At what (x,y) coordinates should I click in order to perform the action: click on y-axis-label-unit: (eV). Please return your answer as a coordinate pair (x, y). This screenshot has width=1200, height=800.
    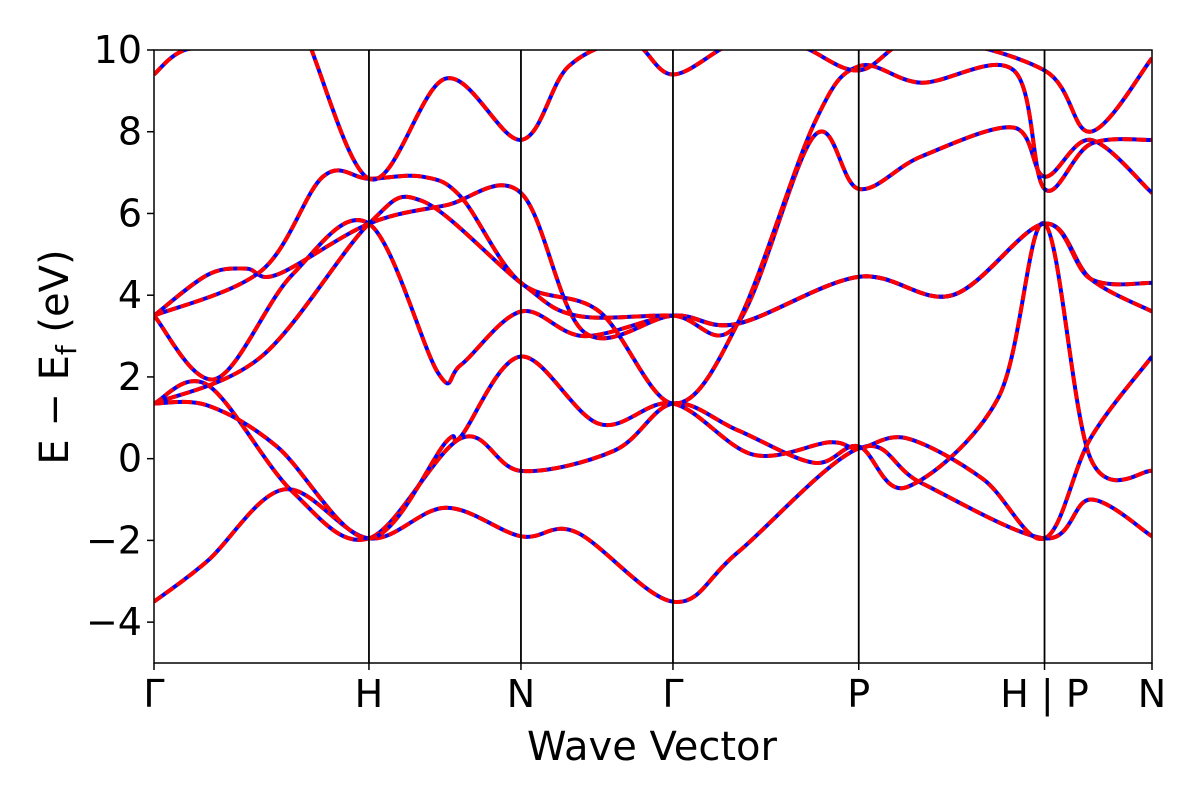
    Looking at the image, I should click on (55, 297).